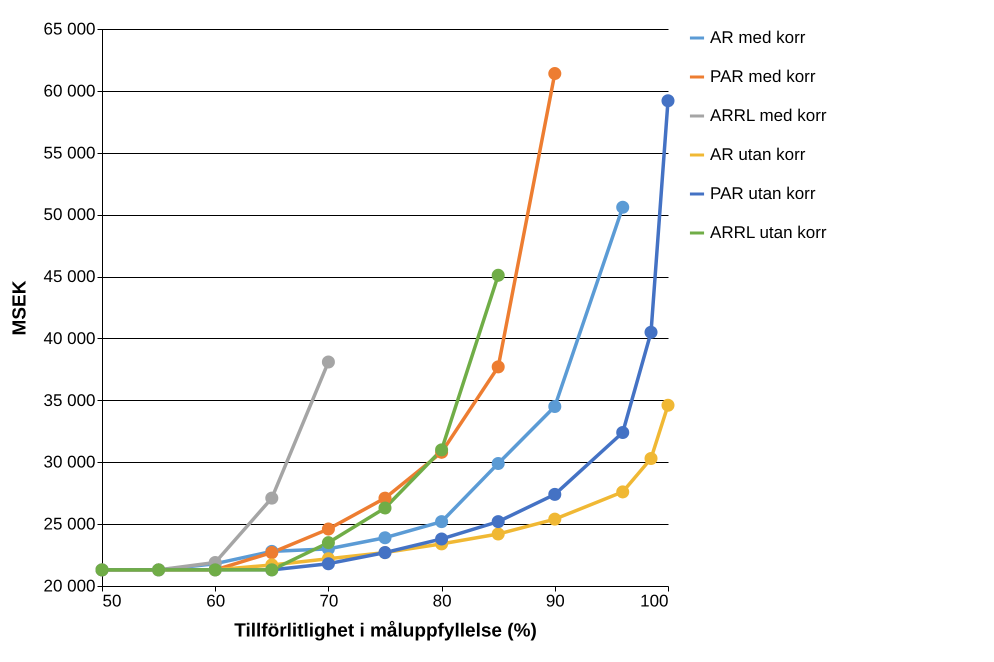  Describe the element at coordinates (70, 90) in the screenshot. I see `y-tick-label: 60 000` at that location.